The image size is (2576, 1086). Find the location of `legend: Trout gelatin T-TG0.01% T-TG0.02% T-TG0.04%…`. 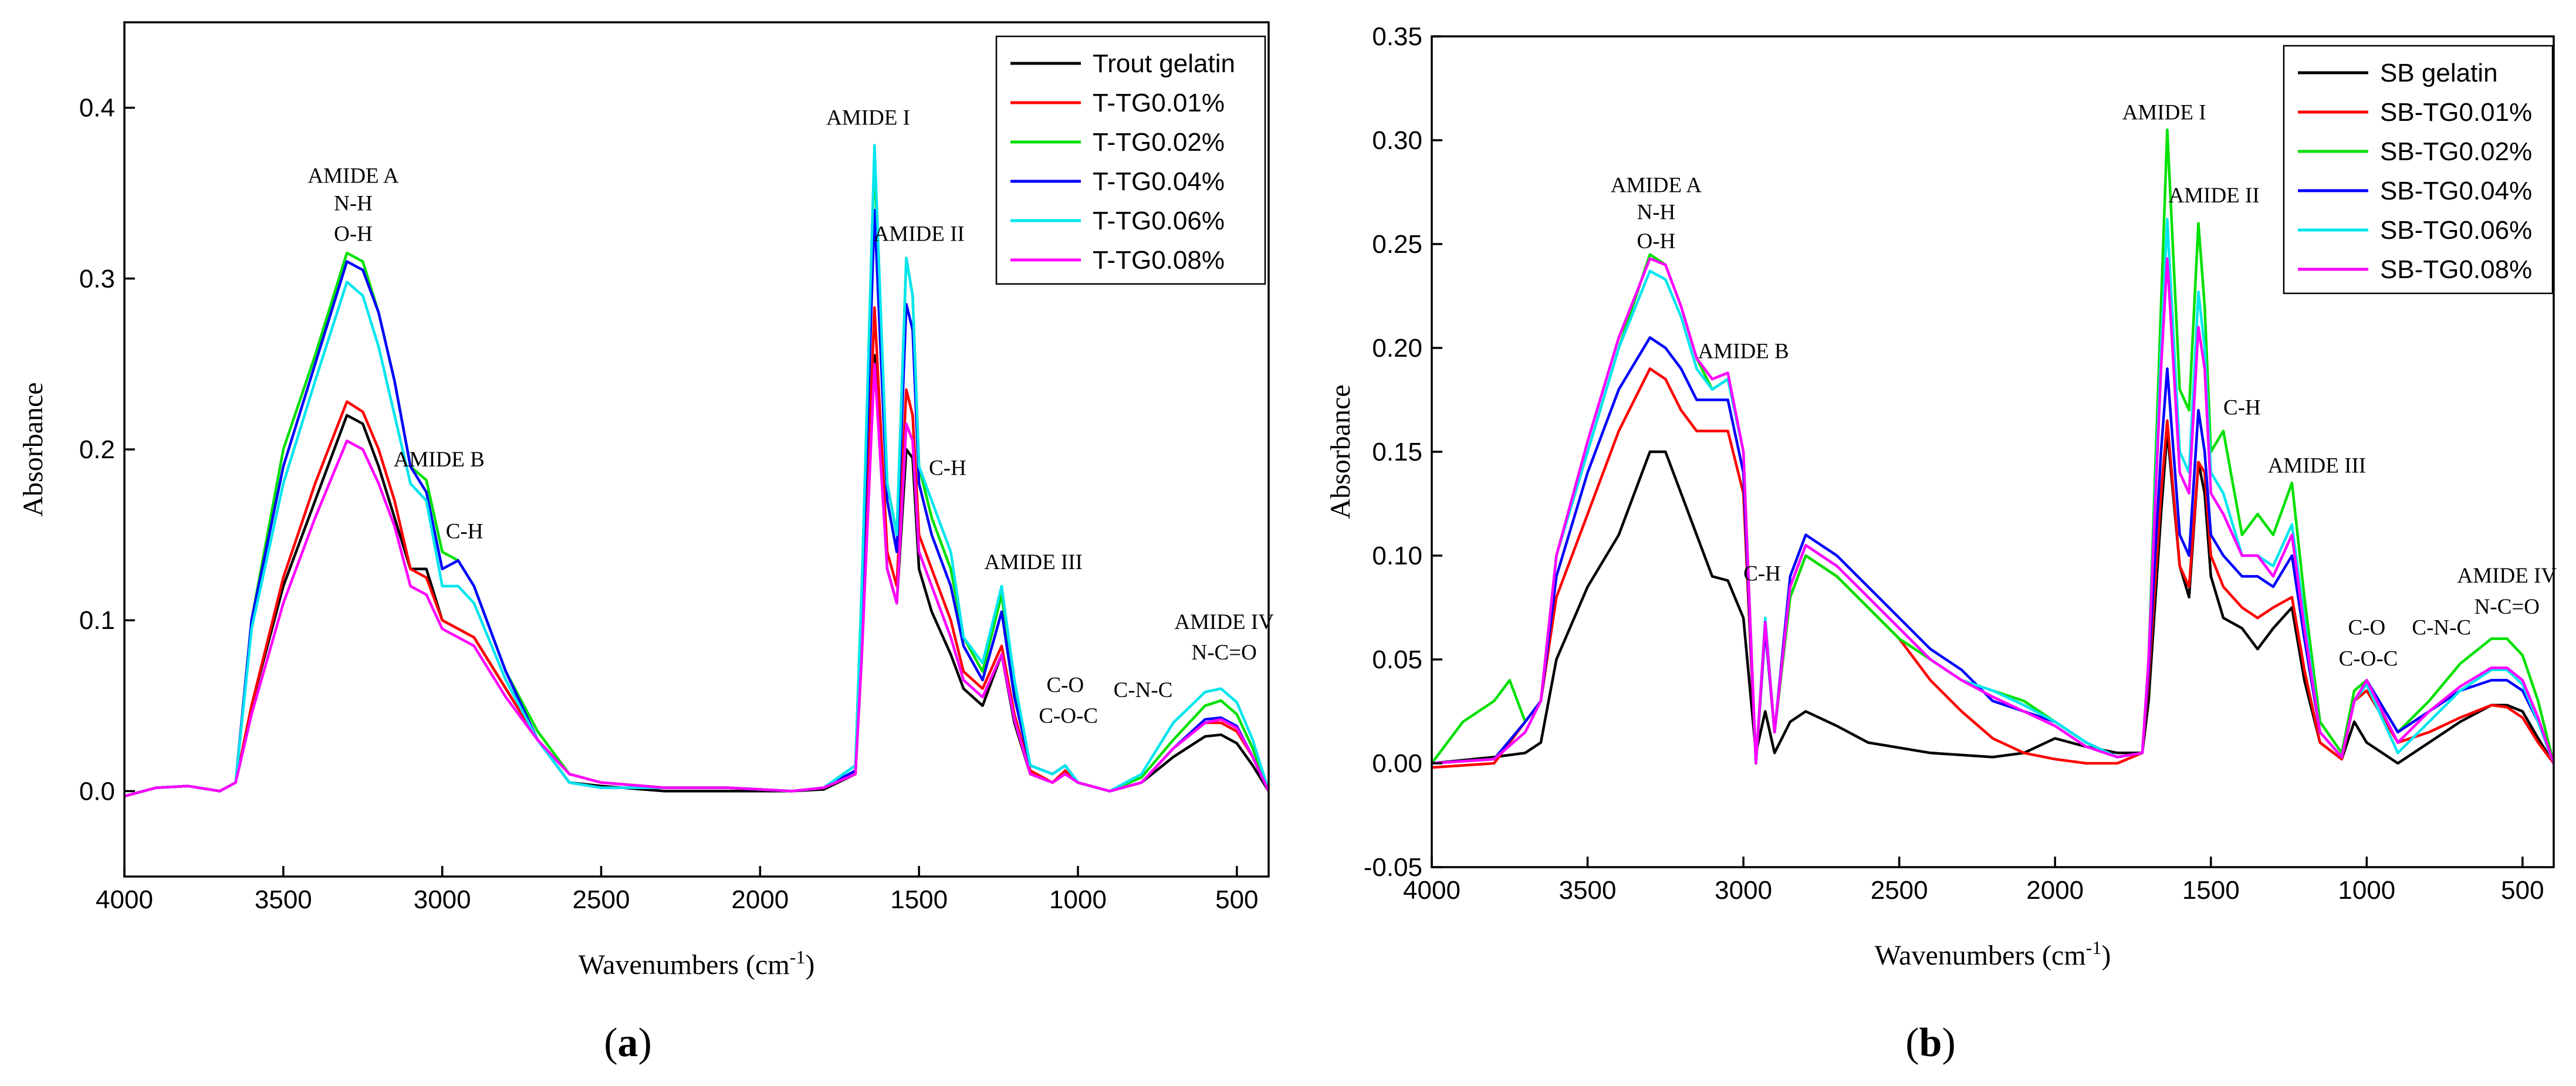

legend: Trout gelatin T-TG0.01% T-TG0.02% T-TG0.04%… is located at coordinates (1130, 160).